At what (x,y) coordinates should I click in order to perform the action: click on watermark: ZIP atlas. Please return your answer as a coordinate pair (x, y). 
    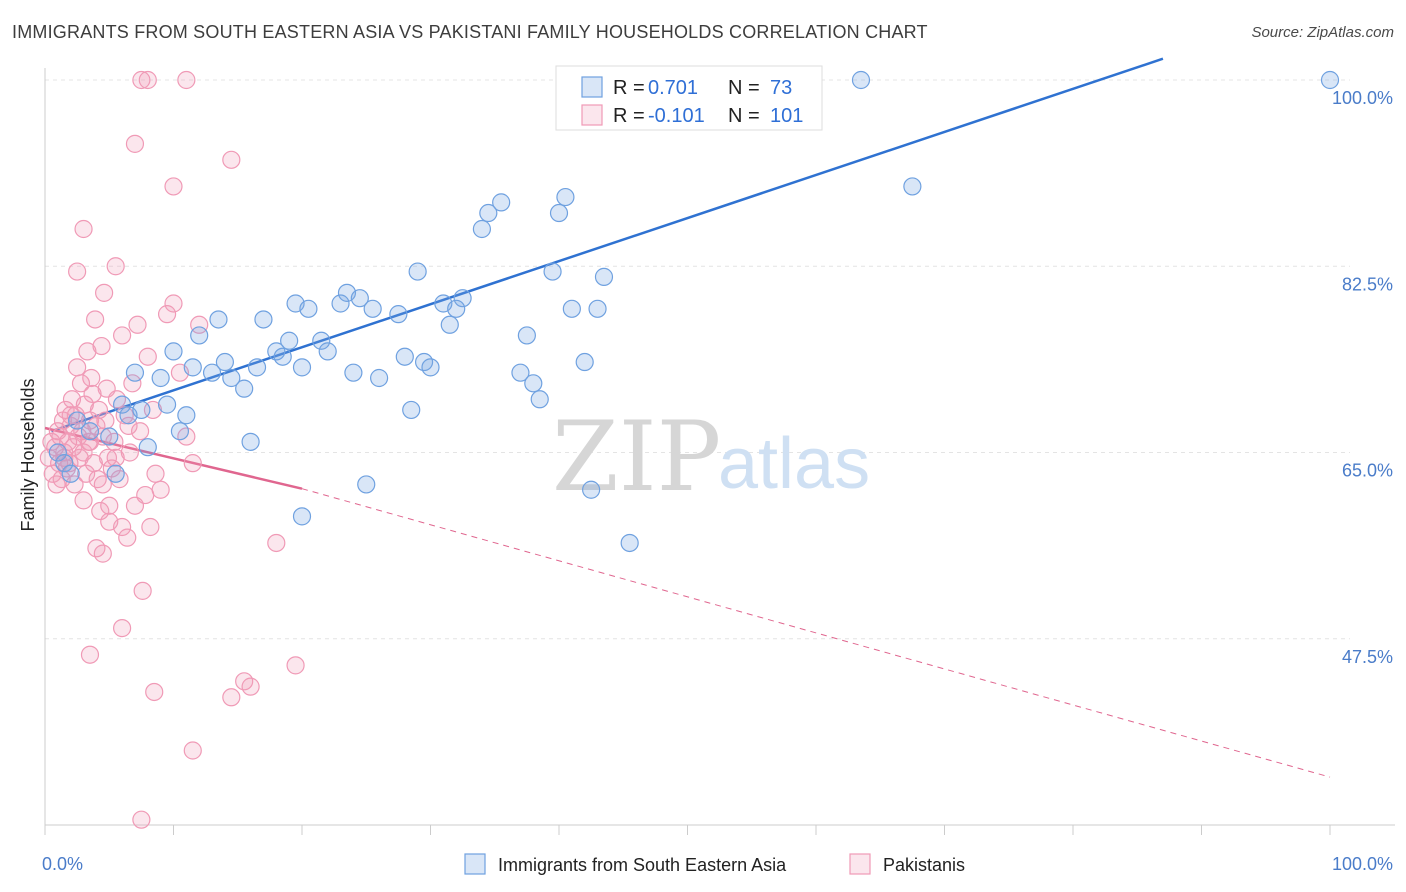
    Looking at the image, I should click on (711, 457).